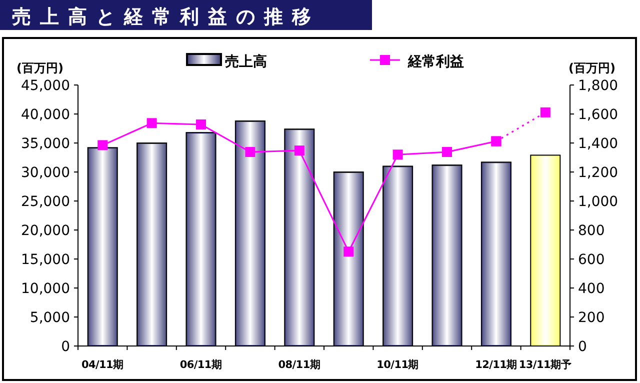 The width and height of the screenshot is (640, 383). I want to click on legend-label: 経常利益, so click(435, 62).